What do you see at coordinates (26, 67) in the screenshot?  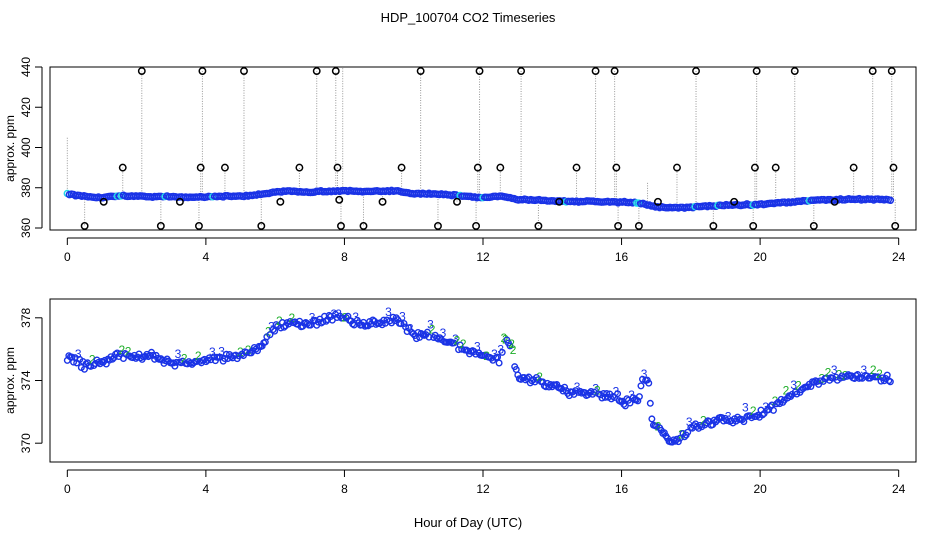 I see `top-y-tick-label: 440` at bounding box center [26, 67].